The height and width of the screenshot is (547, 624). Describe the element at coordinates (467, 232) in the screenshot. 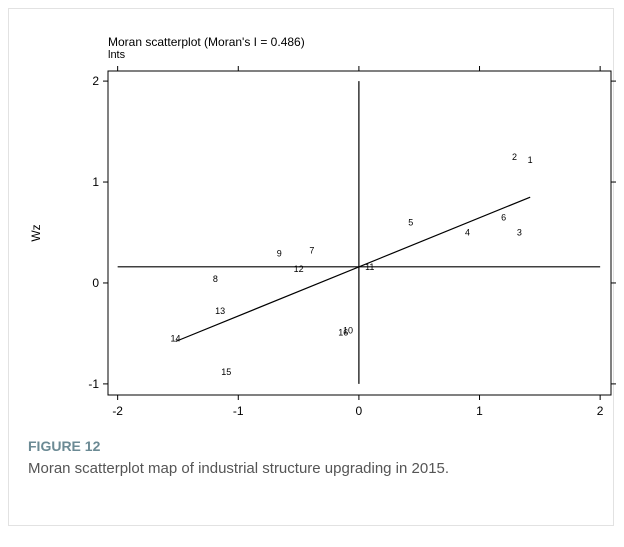

I see `point-label: 4` at that location.